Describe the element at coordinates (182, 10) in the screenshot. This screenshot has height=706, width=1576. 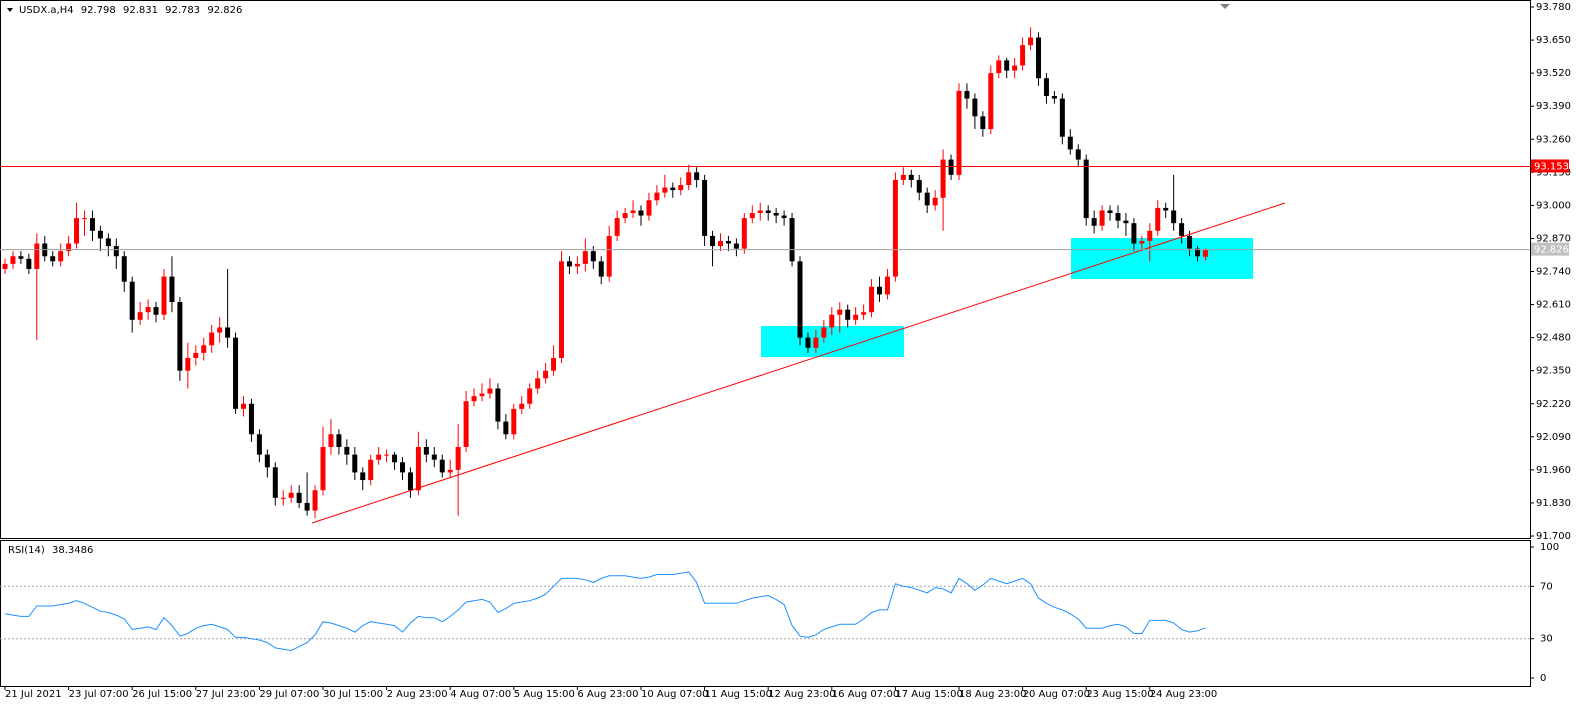
I see `low: 92.783` at that location.